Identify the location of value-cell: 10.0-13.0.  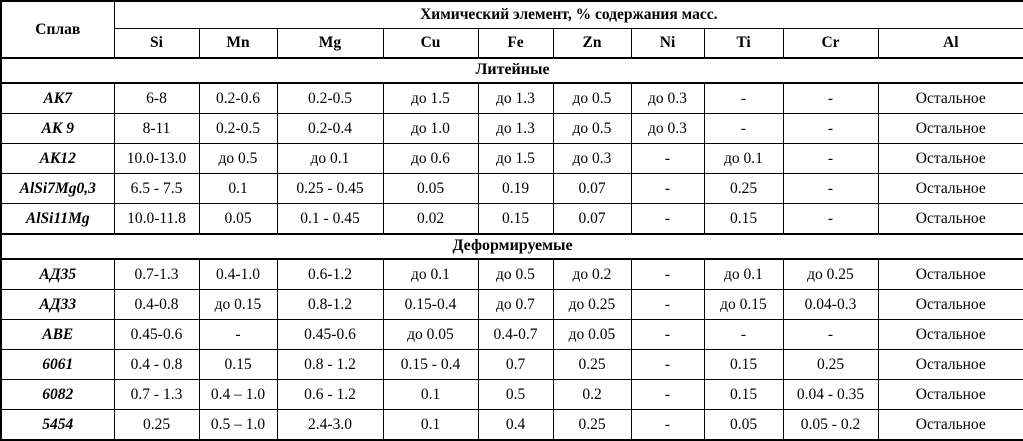
(156, 158).